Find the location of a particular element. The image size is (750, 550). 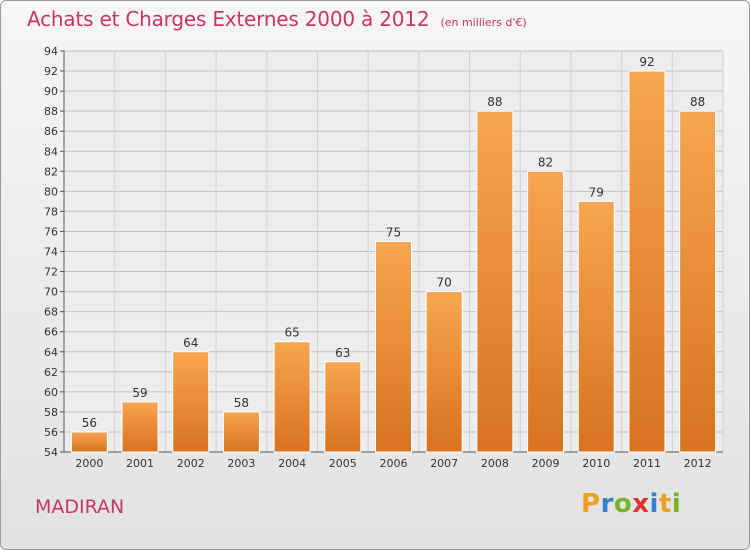

x-tick-label: 2009 is located at coordinates (546, 463).